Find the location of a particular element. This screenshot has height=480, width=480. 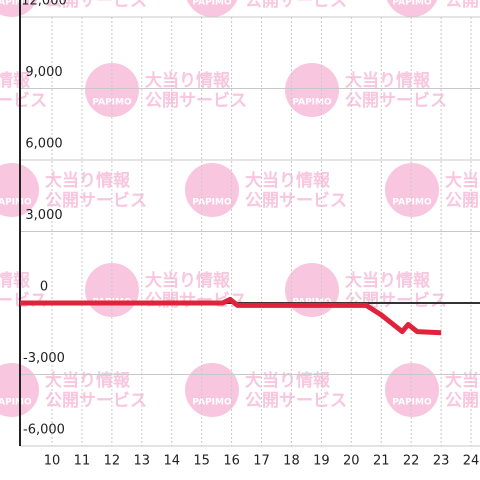

x-tick-label: 23 is located at coordinates (441, 461).